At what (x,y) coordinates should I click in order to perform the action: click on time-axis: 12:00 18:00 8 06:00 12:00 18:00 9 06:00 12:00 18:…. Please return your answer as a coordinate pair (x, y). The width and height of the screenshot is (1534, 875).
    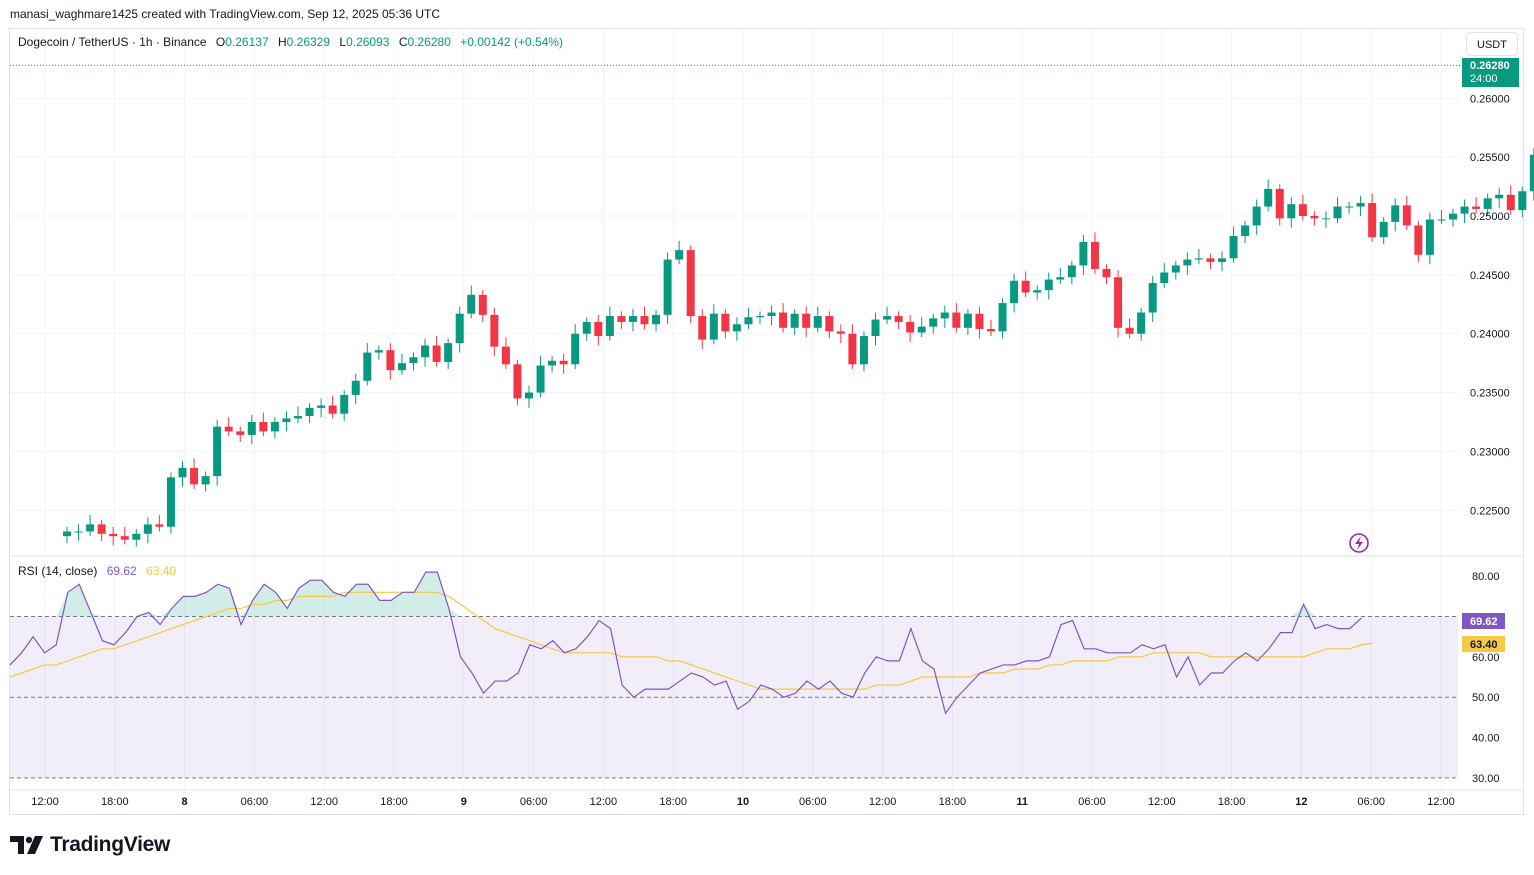
    Looking at the image, I should click on (743, 802).